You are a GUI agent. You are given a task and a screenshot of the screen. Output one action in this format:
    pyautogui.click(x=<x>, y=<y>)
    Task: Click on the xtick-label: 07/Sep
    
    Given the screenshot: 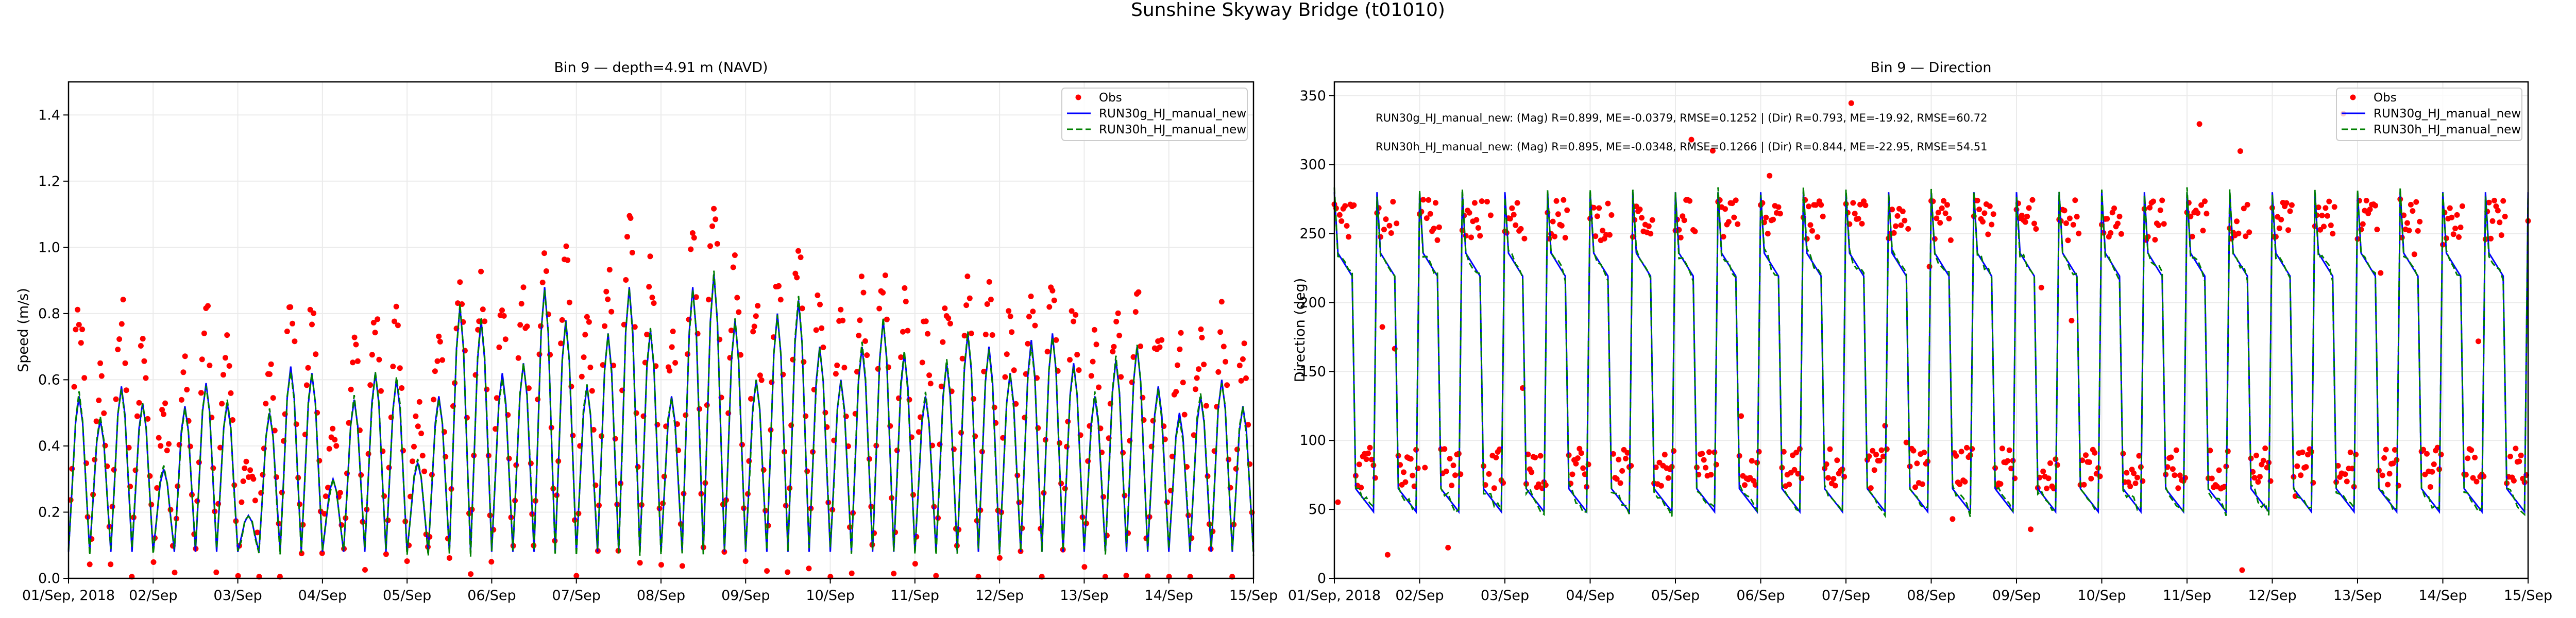 What is the action you would take?
    pyautogui.click(x=576, y=596)
    